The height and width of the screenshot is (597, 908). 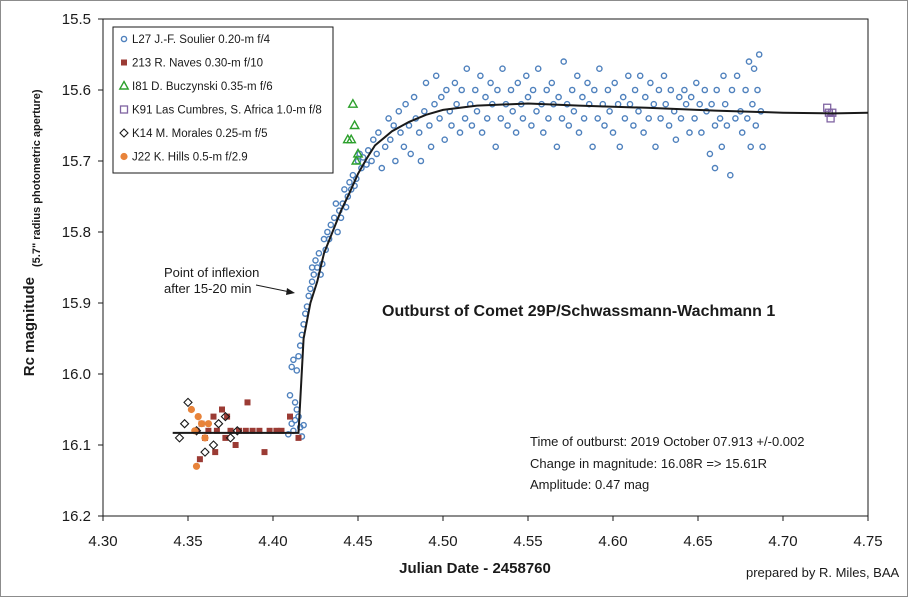 What do you see at coordinates (37, 178) in the screenshot?
I see `y-axis-subtitle: (5.7" radius photometric aperture)` at bounding box center [37, 178].